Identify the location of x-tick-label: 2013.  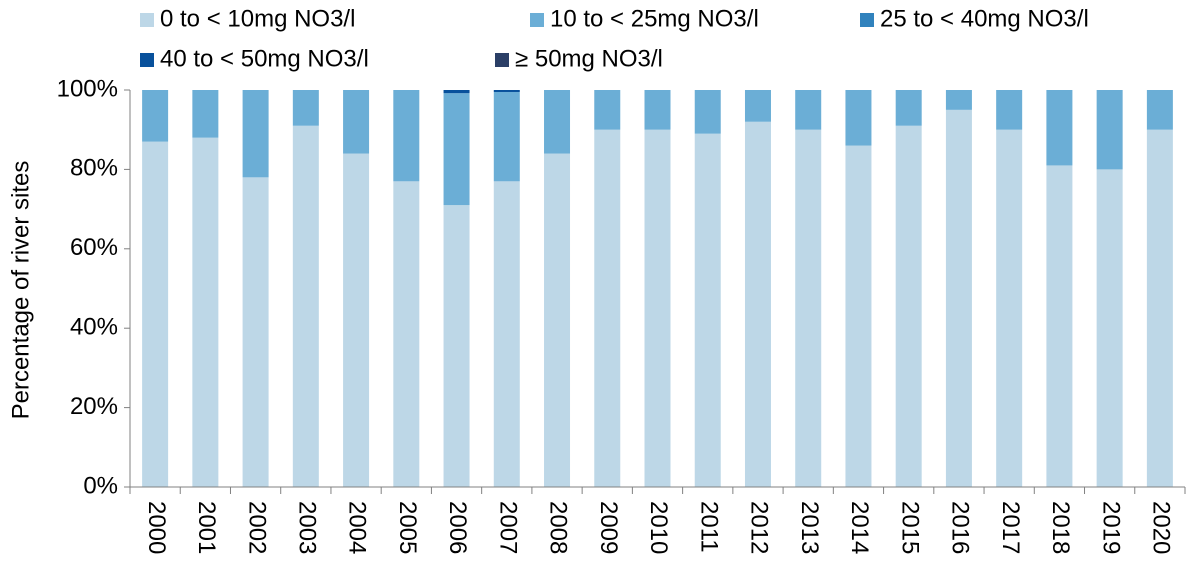
(809, 527).